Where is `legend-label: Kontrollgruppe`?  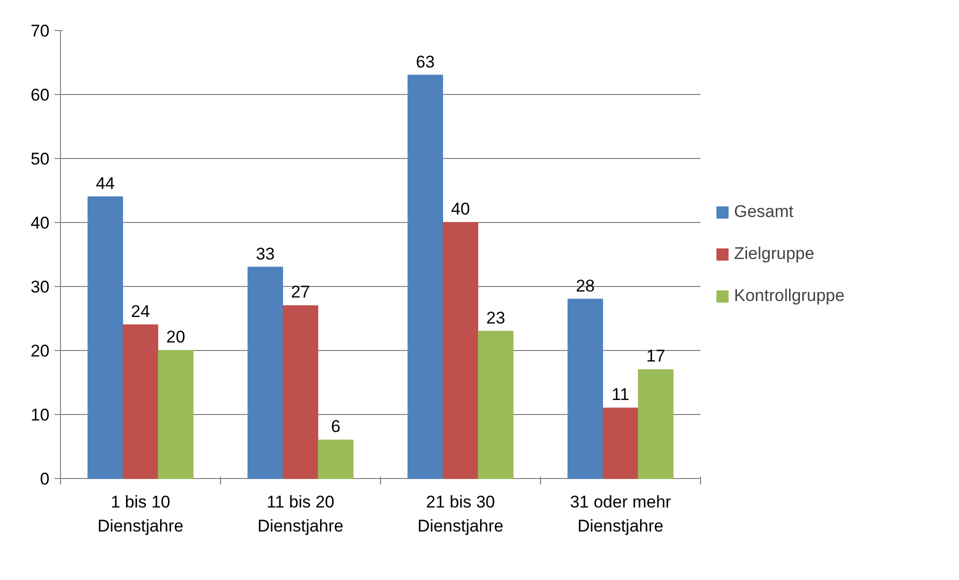 legend-label: Kontrollgruppe is located at coordinates (789, 296).